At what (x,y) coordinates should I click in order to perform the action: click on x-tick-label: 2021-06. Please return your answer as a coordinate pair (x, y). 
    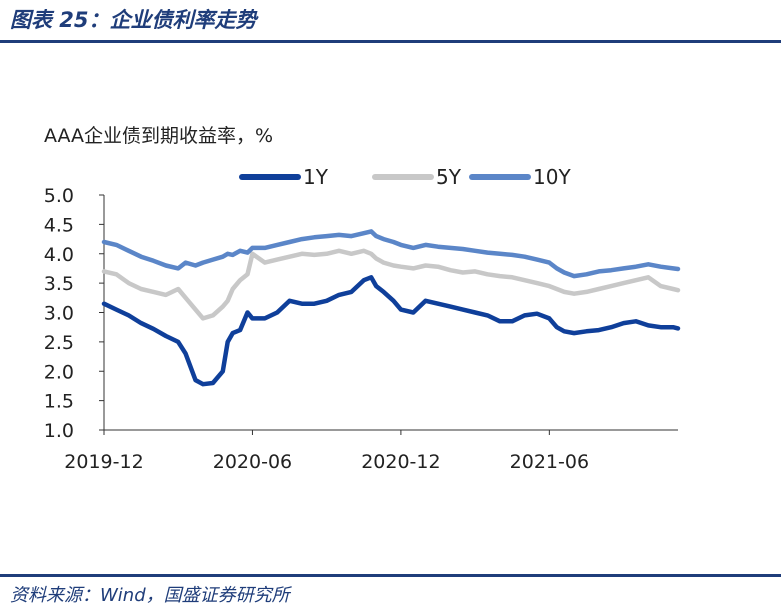
    Looking at the image, I should click on (549, 462).